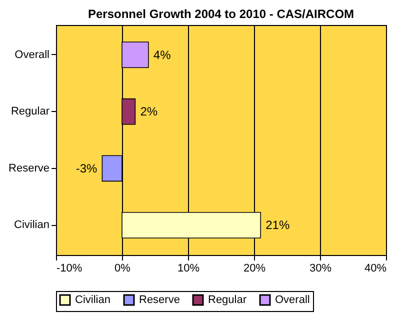 The height and width of the screenshot is (320, 395). What do you see at coordinates (30, 112) in the screenshot?
I see `y-tick-label: Regular` at bounding box center [30, 112].